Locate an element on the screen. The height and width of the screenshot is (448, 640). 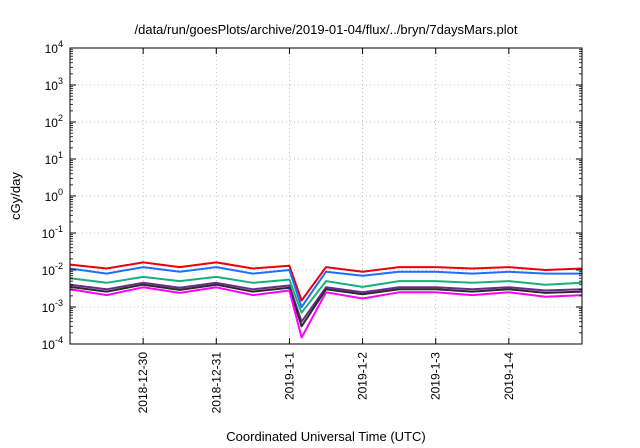
x-axis-label: Coordinated Universal Time (UTC) is located at coordinates (325, 436).